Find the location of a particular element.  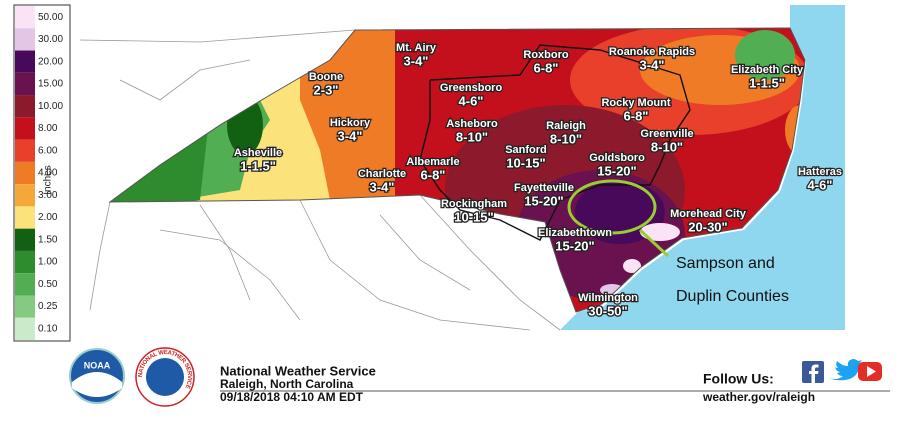

city-name: Rocky Mount is located at coordinates (635, 103).